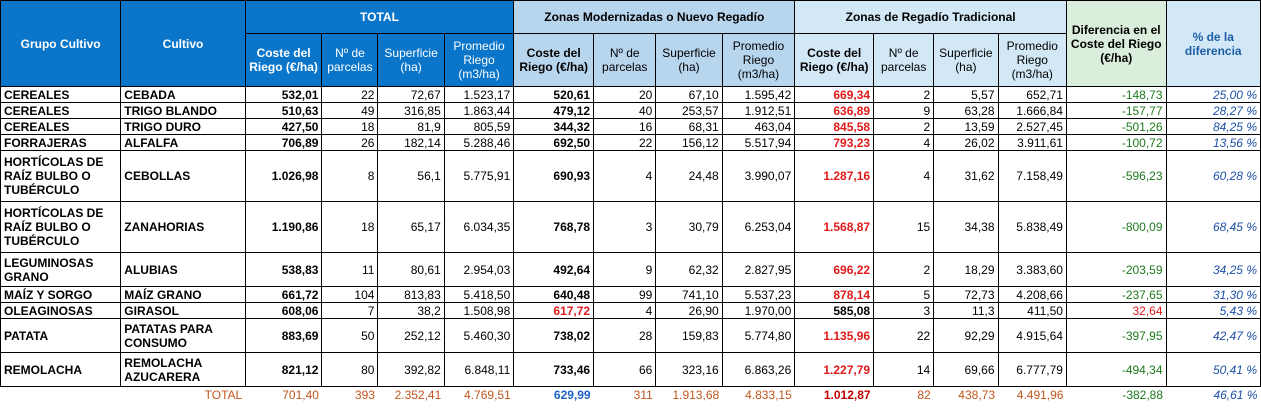 The height and width of the screenshot is (413, 1261). What do you see at coordinates (1116, 227) in the screenshot?
I see `cell-dif: -800,09` at bounding box center [1116, 227].